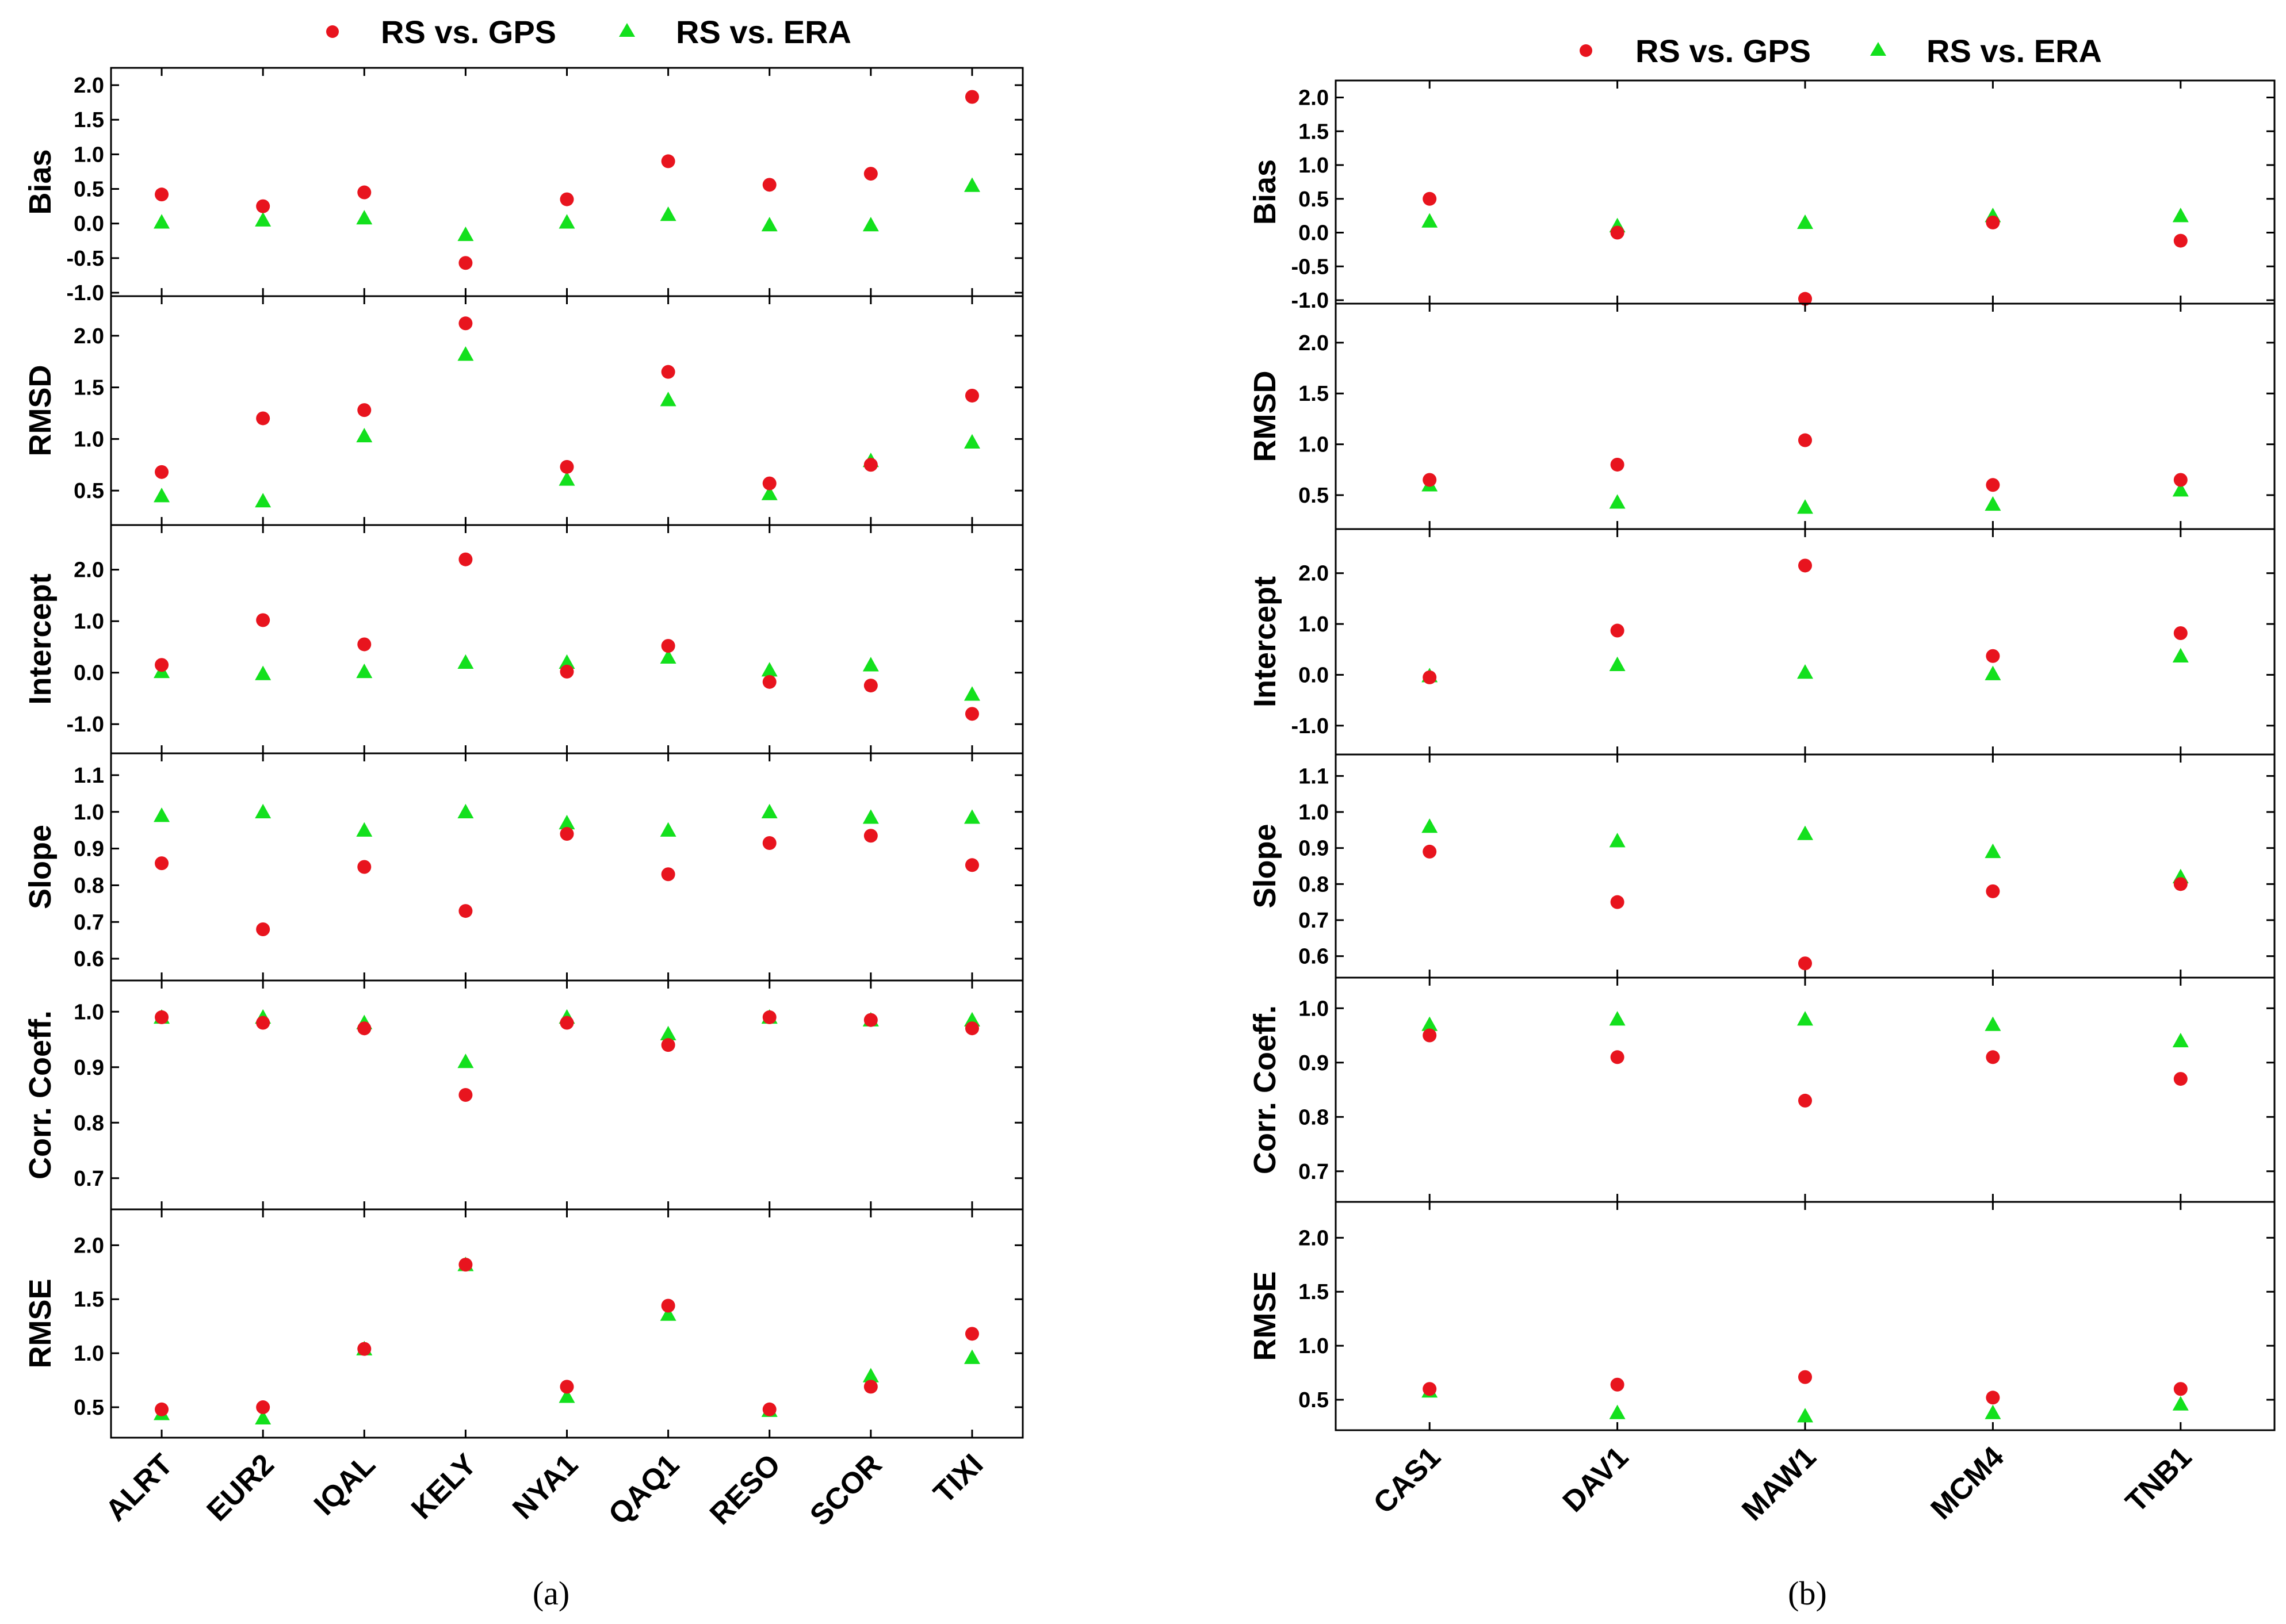  Describe the element at coordinates (40, 867) in the screenshot. I see `y-axis-label: Slope` at that location.